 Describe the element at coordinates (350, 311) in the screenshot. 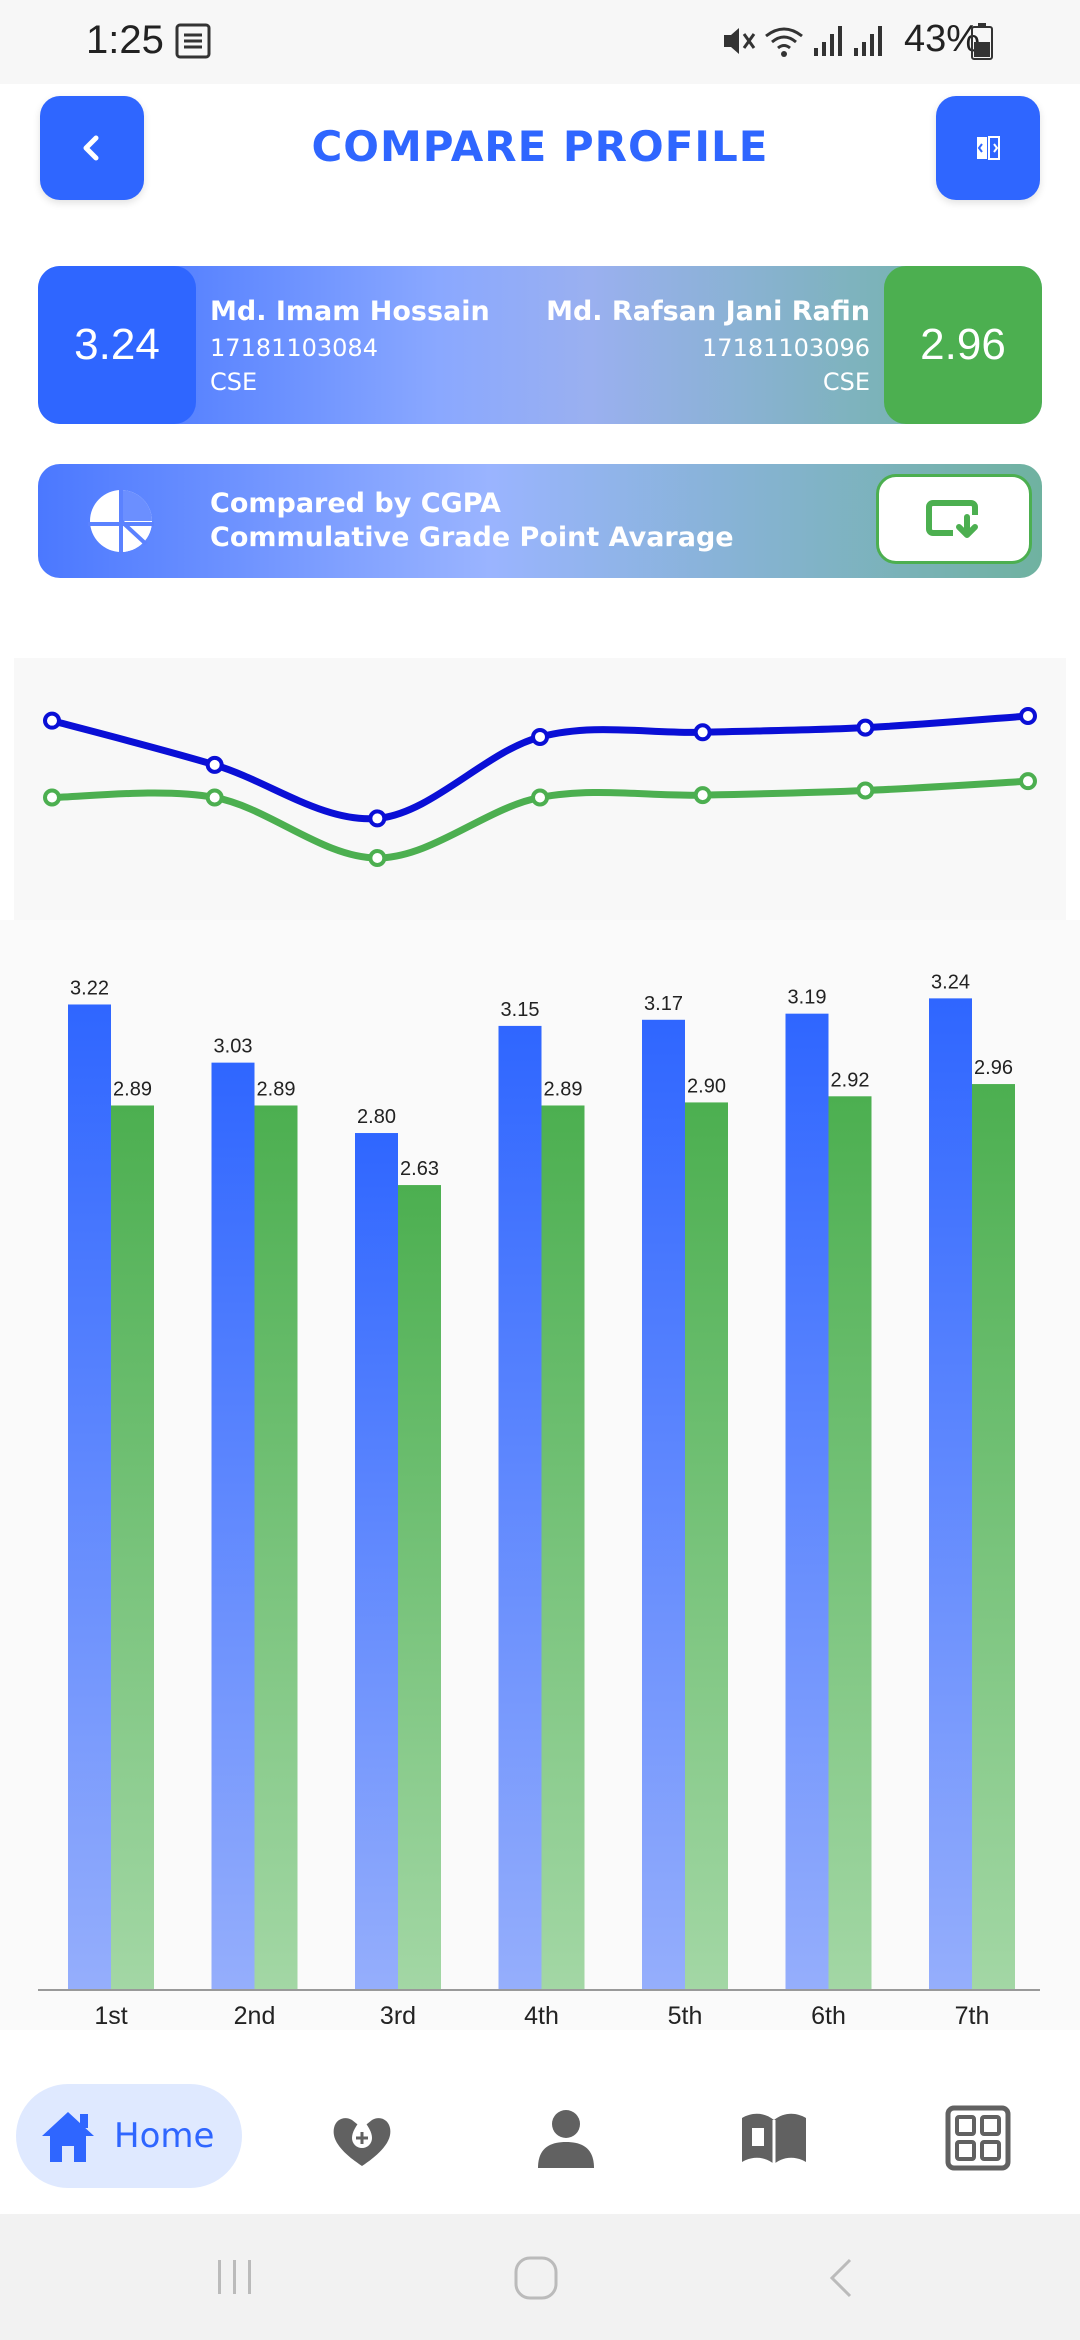

I see `left-name: Md. Imam Hossain` at that location.